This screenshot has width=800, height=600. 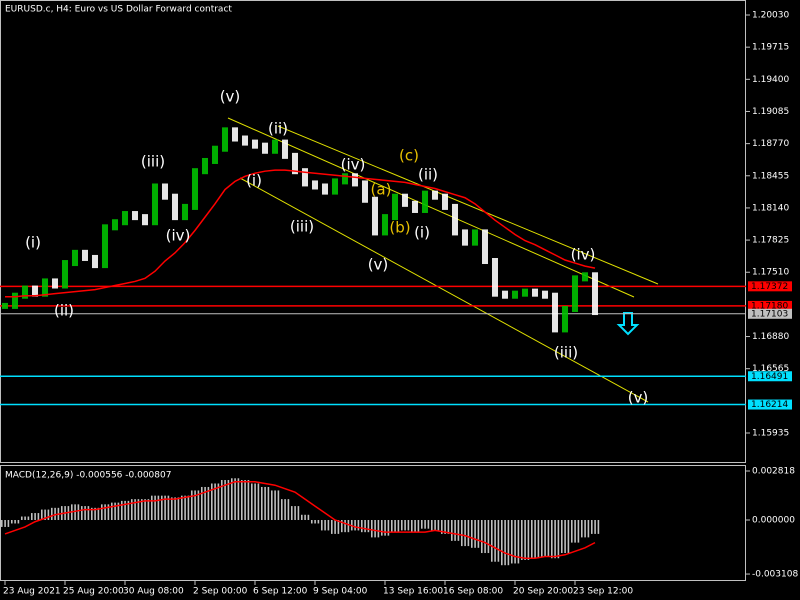 What do you see at coordinates (770, 144) in the screenshot?
I see `y-tick-label: 1.18770` at bounding box center [770, 144].